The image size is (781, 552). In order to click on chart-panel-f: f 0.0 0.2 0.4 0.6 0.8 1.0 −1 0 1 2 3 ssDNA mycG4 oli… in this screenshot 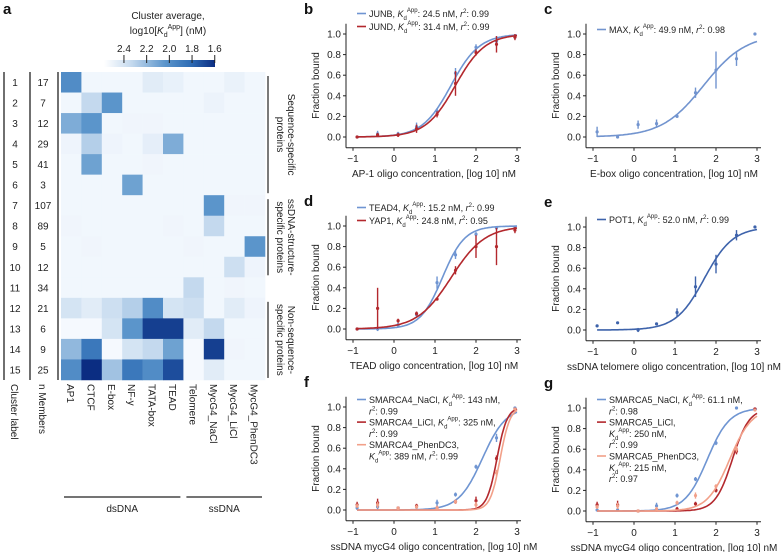, I will do `click(420, 463)`.